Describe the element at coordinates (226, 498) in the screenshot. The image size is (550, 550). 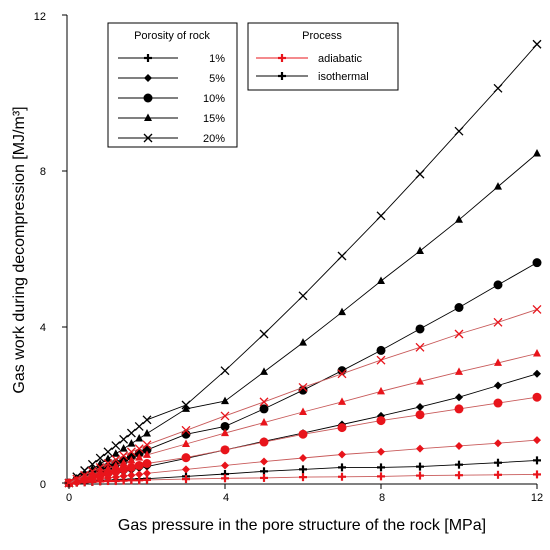
I see `x-tick-label-1: 4` at that location.